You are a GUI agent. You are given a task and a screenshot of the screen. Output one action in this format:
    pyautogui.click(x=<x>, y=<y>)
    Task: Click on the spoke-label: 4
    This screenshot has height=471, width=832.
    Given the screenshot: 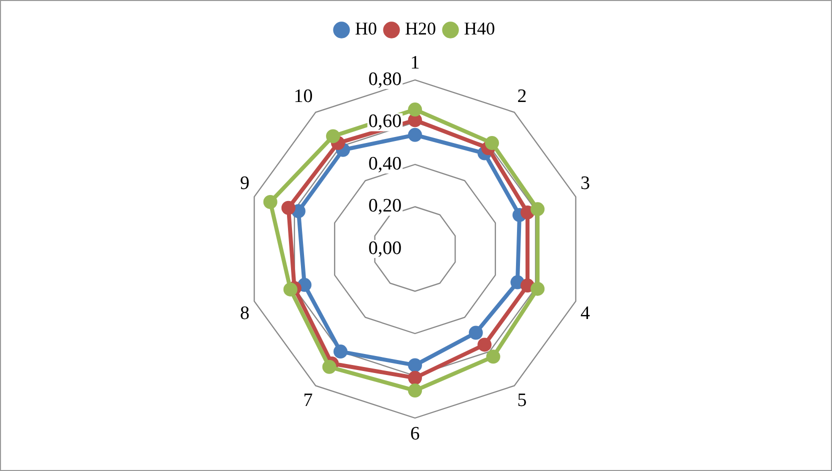 What is the action you would take?
    pyautogui.click(x=585, y=313)
    